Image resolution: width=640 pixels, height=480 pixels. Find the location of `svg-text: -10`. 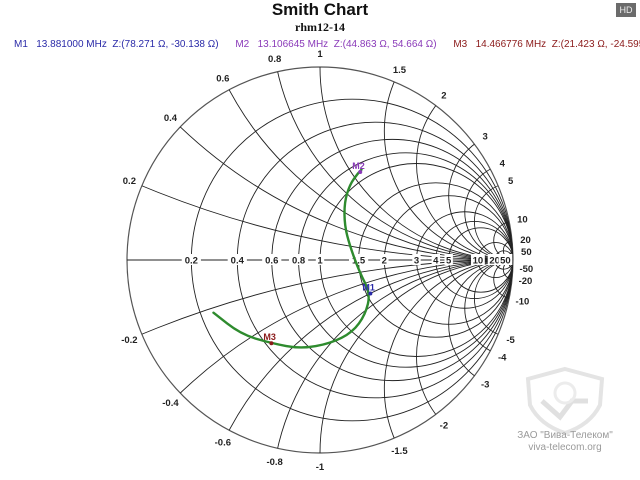

svg-text: -10 is located at coordinates (523, 301).